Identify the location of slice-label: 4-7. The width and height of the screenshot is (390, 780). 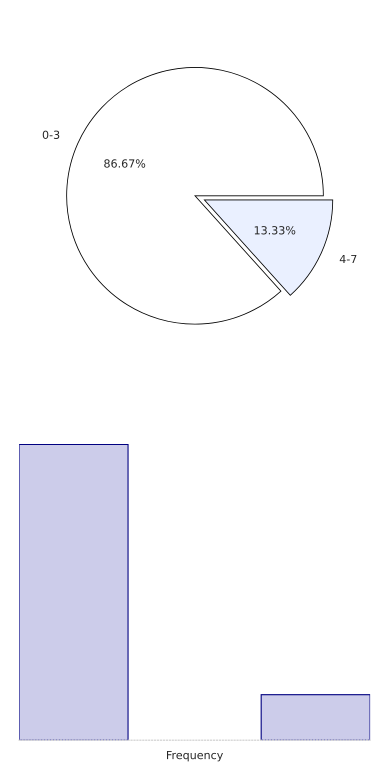
(348, 259).